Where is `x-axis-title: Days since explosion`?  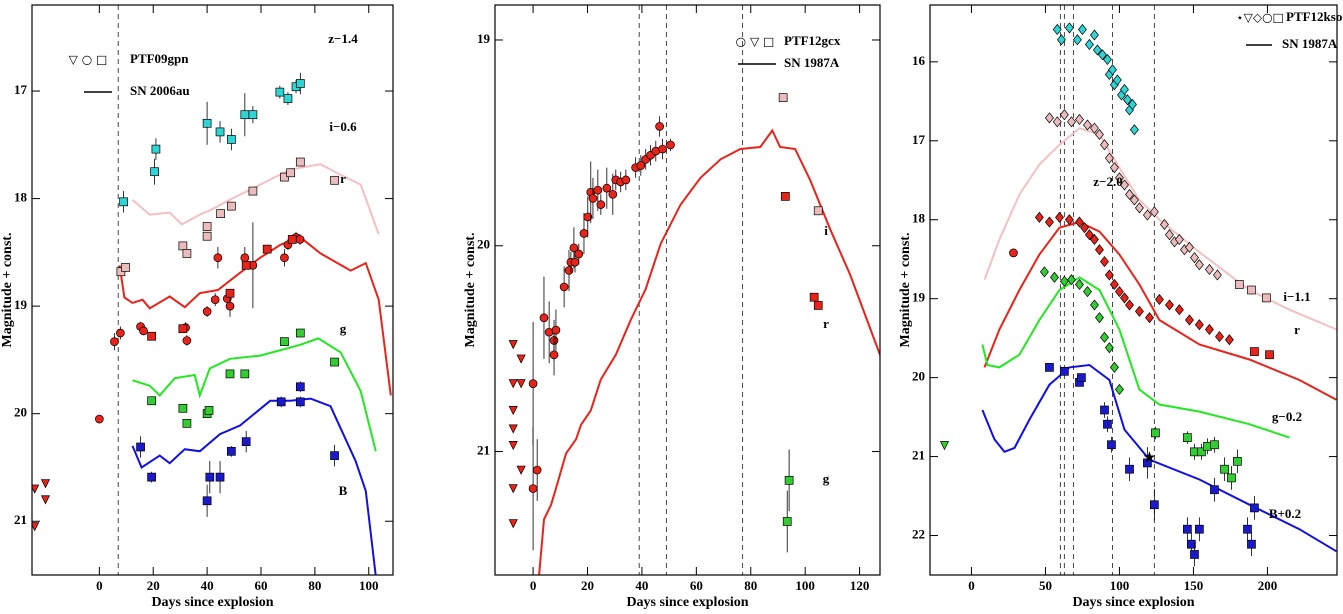 x-axis-title: Days since explosion is located at coordinates (687, 602).